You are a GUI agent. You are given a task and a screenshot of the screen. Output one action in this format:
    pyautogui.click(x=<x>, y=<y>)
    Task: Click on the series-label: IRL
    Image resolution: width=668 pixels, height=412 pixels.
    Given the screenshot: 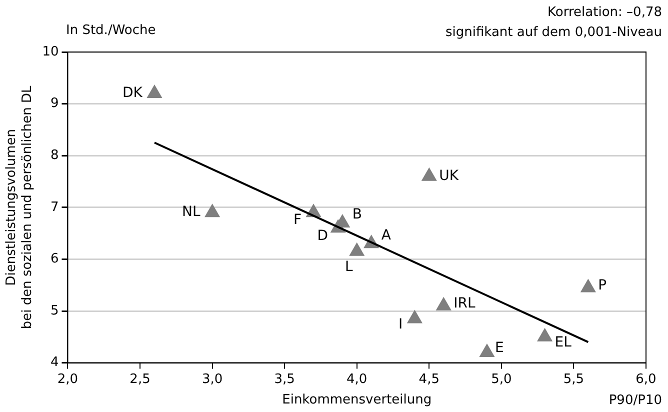 What is the action you would take?
    pyautogui.click(x=465, y=303)
    